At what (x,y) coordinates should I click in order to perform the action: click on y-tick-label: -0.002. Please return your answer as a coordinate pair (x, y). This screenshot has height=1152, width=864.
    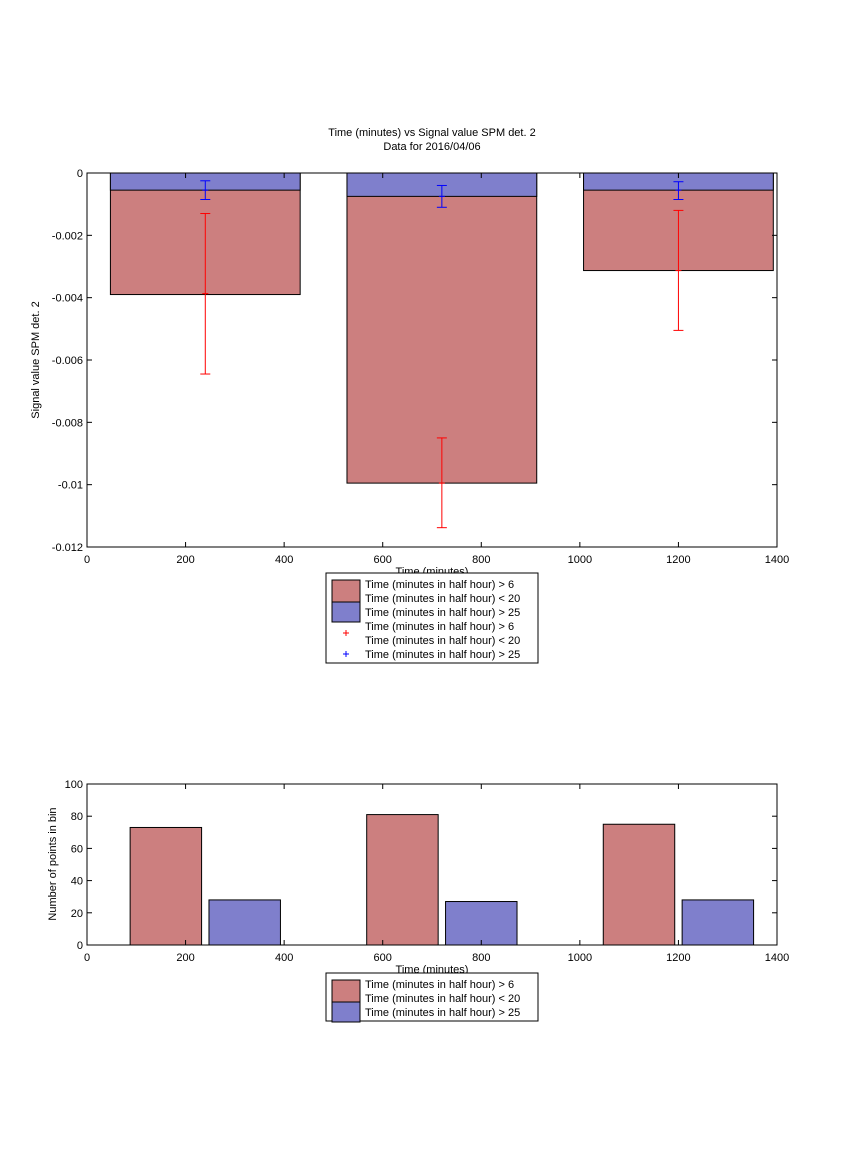
    Looking at the image, I should click on (67, 236).